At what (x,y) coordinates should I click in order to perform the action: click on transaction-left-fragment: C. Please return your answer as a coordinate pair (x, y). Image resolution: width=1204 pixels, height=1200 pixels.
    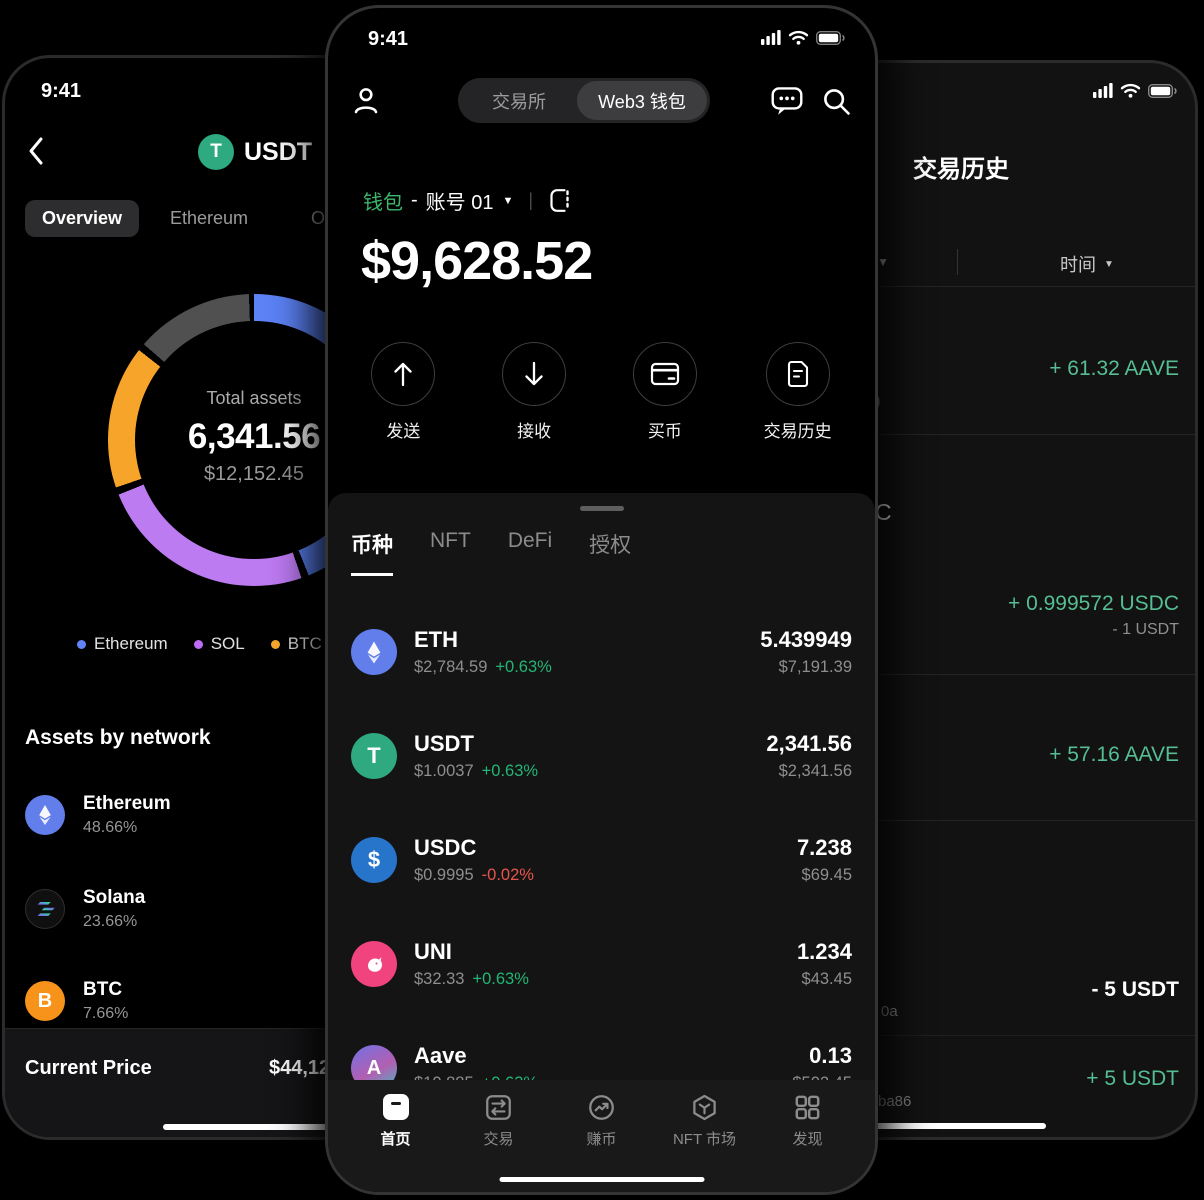
    Looking at the image, I should click on (883, 512).